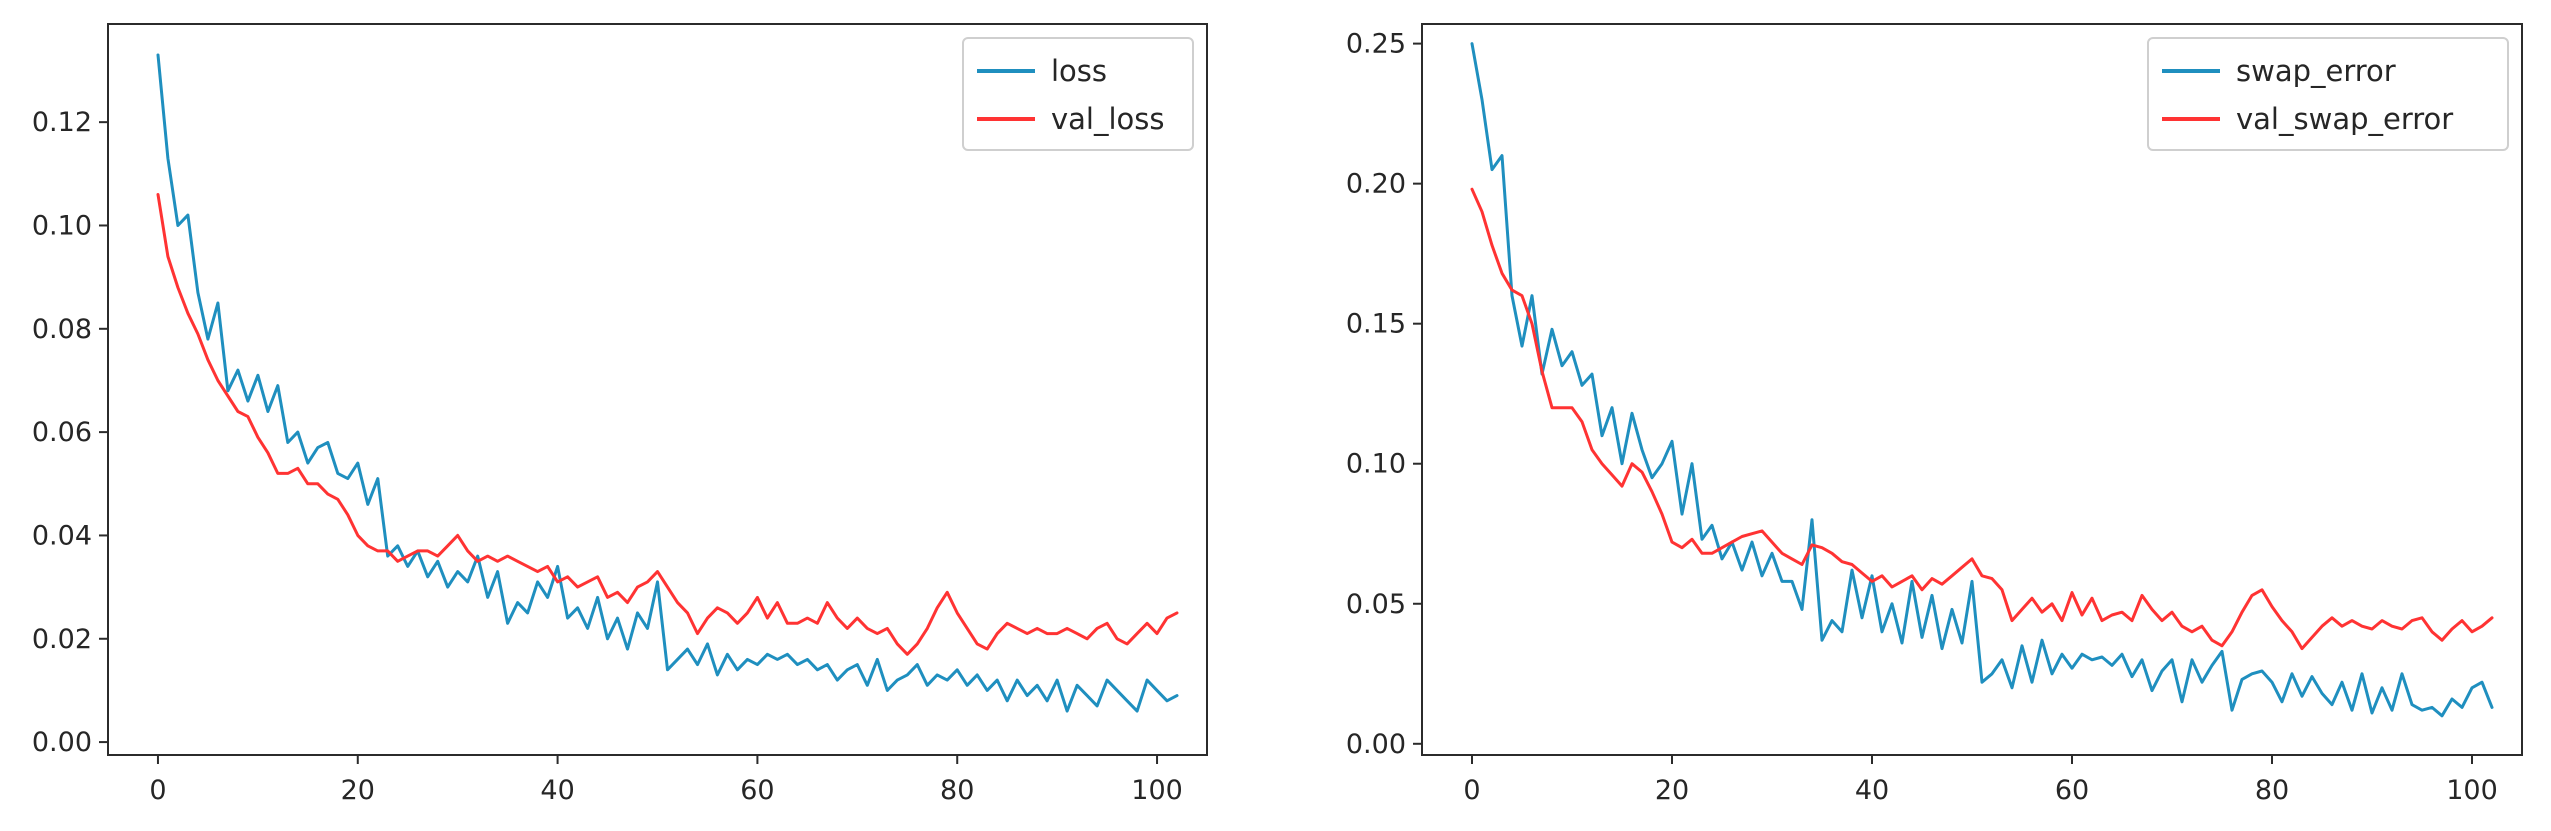 The image size is (2551, 831). What do you see at coordinates (1376, 324) in the screenshot?
I see `y-tick-label: 0.15` at bounding box center [1376, 324].